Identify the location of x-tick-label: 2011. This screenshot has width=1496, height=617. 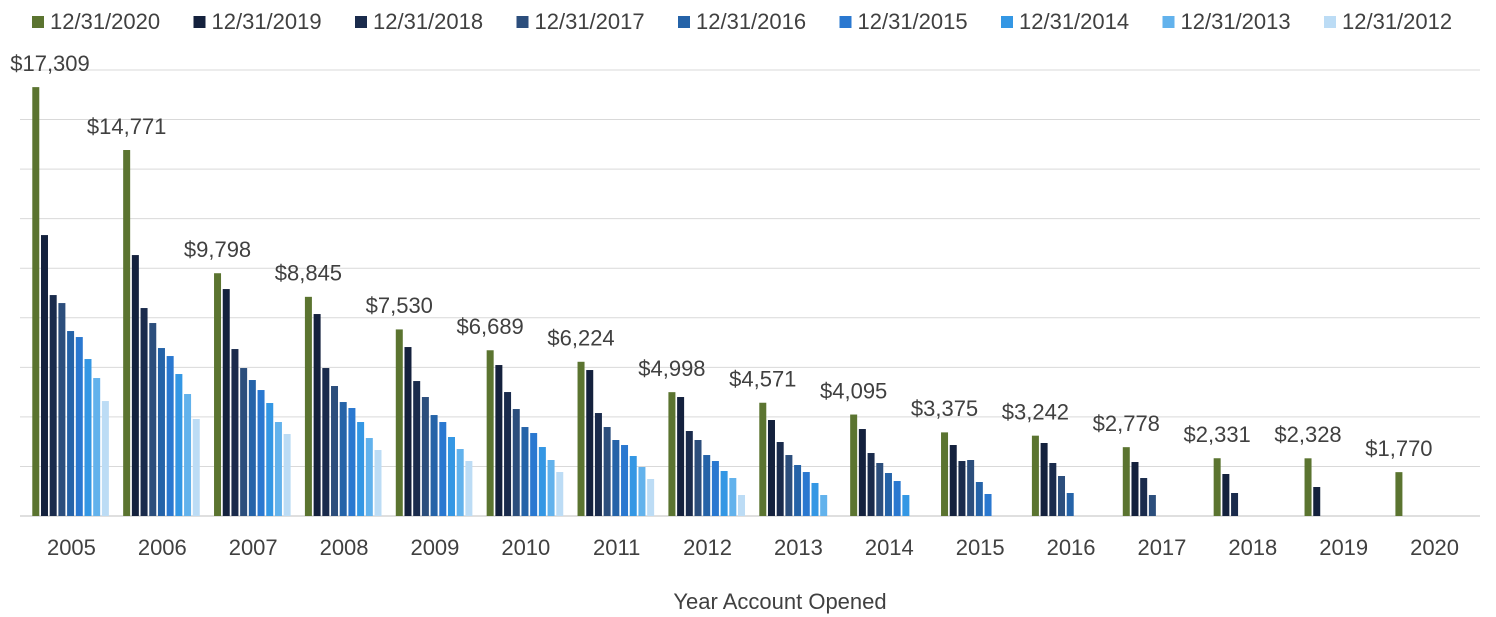
(616, 547).